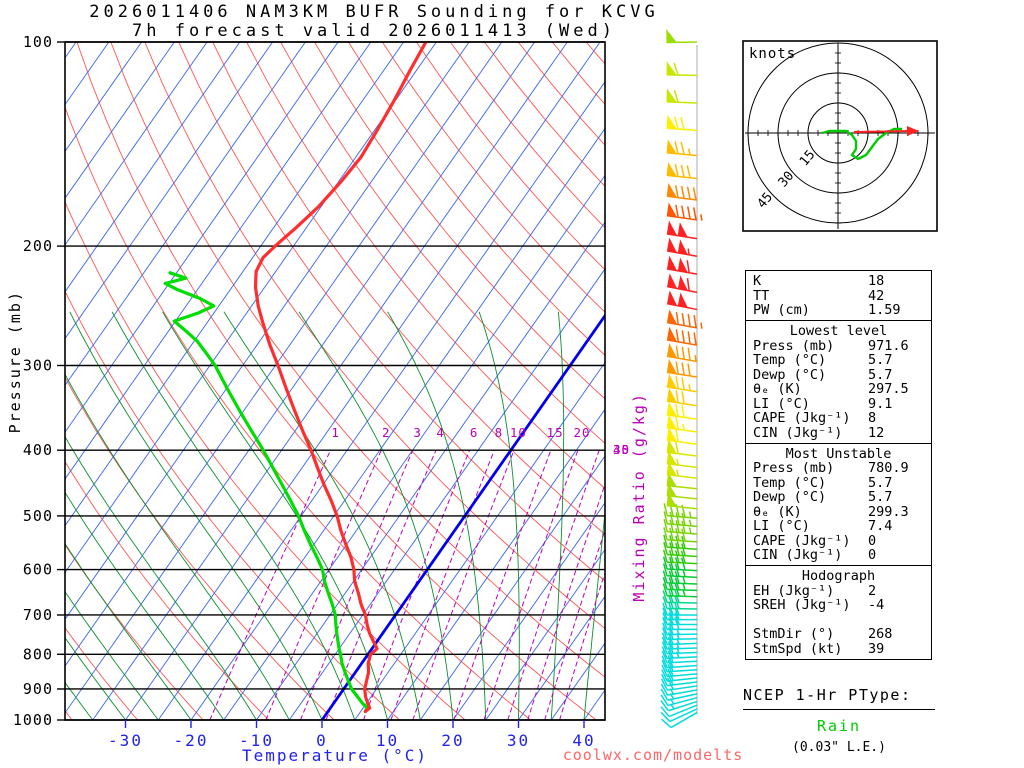 The image size is (1024, 768). What do you see at coordinates (335, 755) in the screenshot?
I see `temperature-axis-label: Temperature (°C)` at bounding box center [335, 755].